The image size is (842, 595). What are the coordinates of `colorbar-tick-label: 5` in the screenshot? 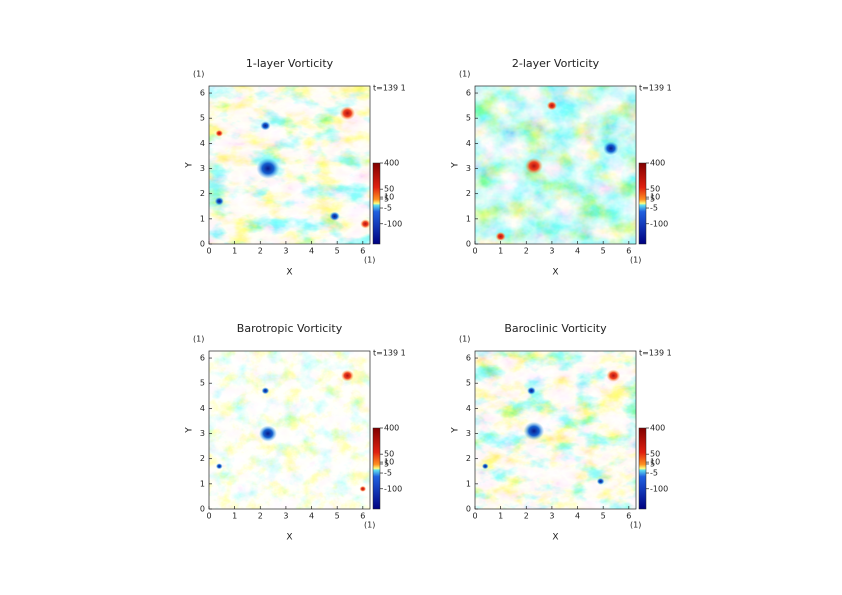 It's located at (386, 463).